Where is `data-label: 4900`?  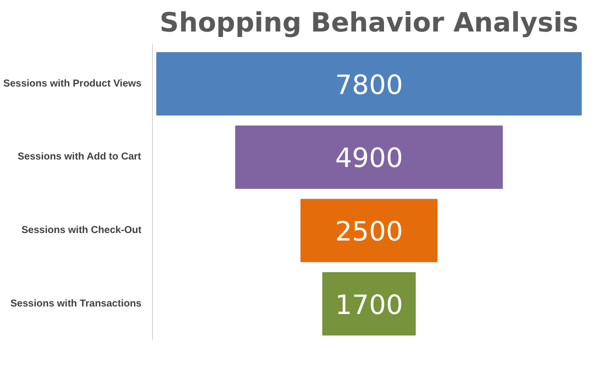 data-label: 4900 is located at coordinates (369, 158).